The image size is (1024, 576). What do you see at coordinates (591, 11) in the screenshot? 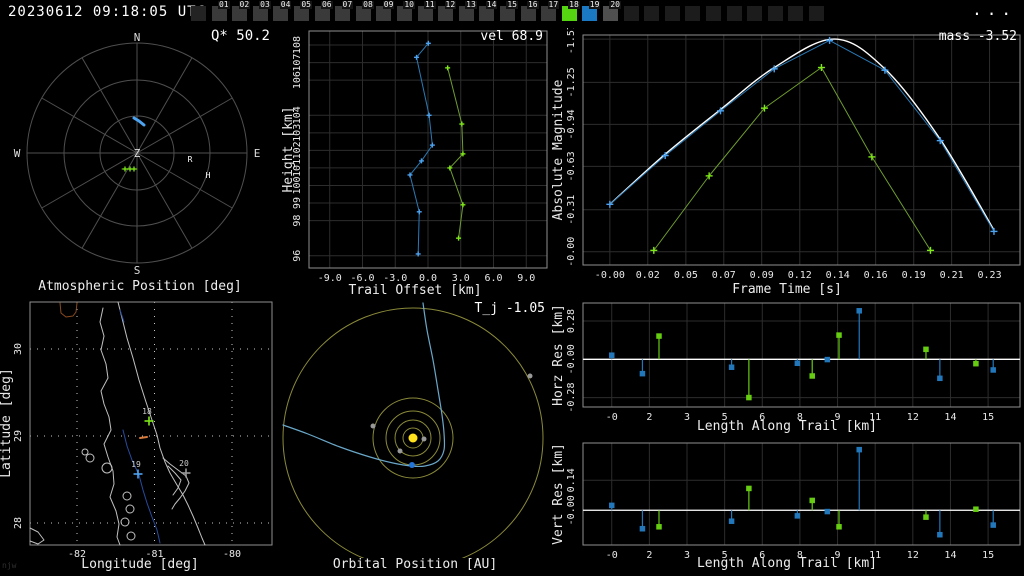
I see `frame-thumb-19: 19` at bounding box center [591, 11].